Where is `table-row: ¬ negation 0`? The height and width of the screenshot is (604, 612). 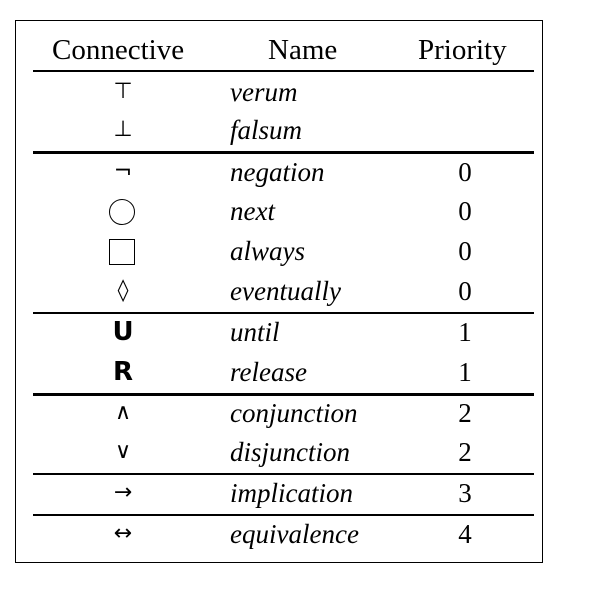
table-row: ¬ negation 0 is located at coordinates (306, 172).